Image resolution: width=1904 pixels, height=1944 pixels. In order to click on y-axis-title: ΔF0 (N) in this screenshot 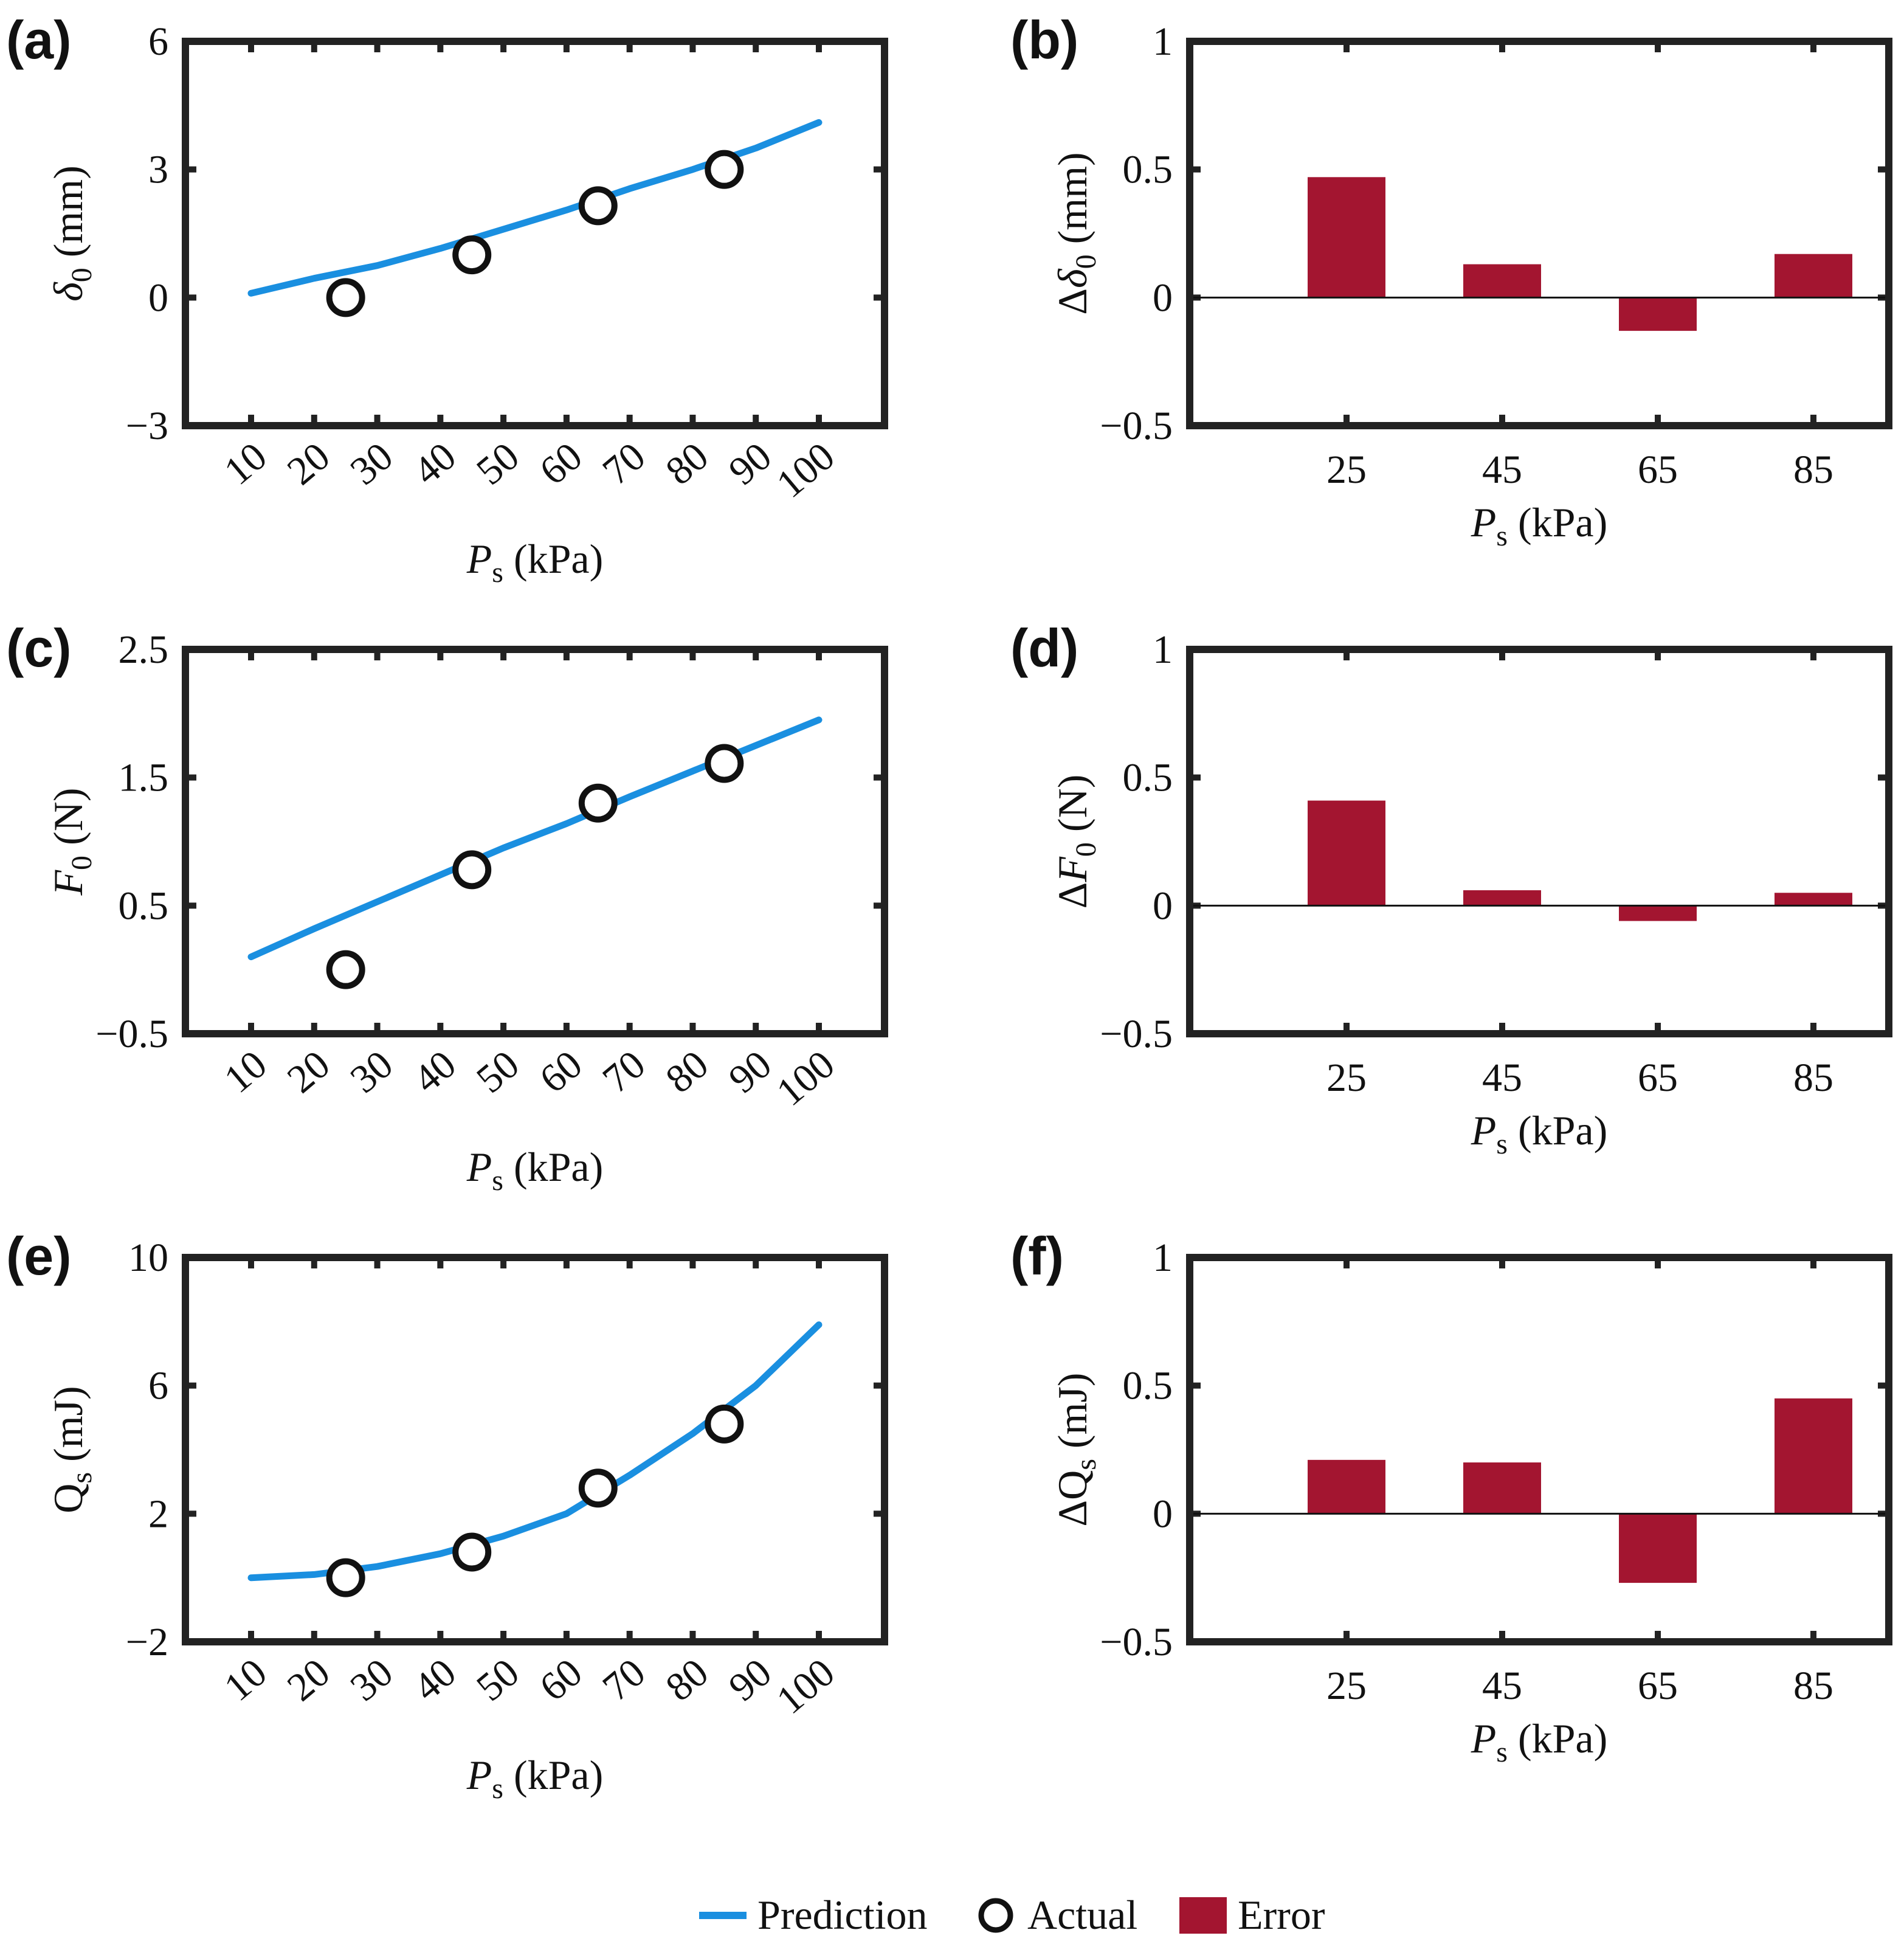, I will do `click(1075, 842)`.